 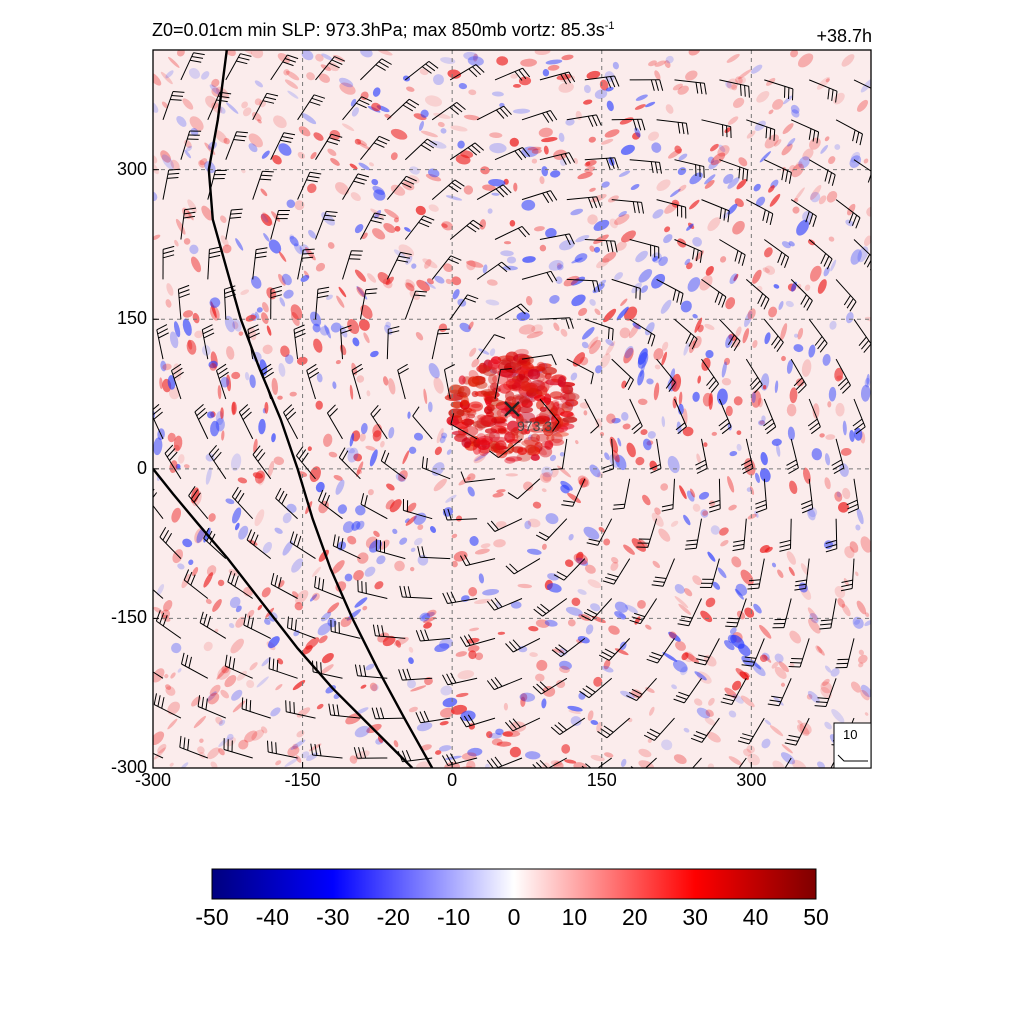 I want to click on colorbar-tick-label: 10, so click(x=574, y=917).